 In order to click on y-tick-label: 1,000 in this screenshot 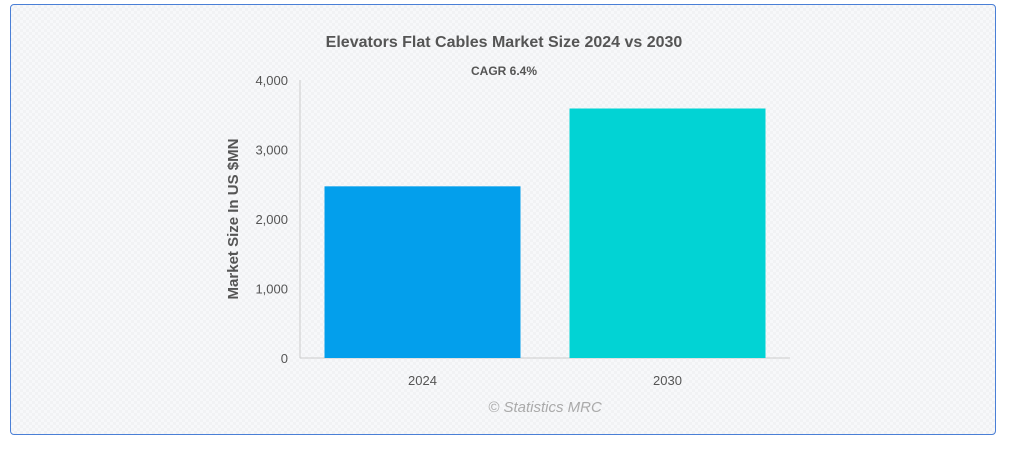, I will do `click(271, 289)`.